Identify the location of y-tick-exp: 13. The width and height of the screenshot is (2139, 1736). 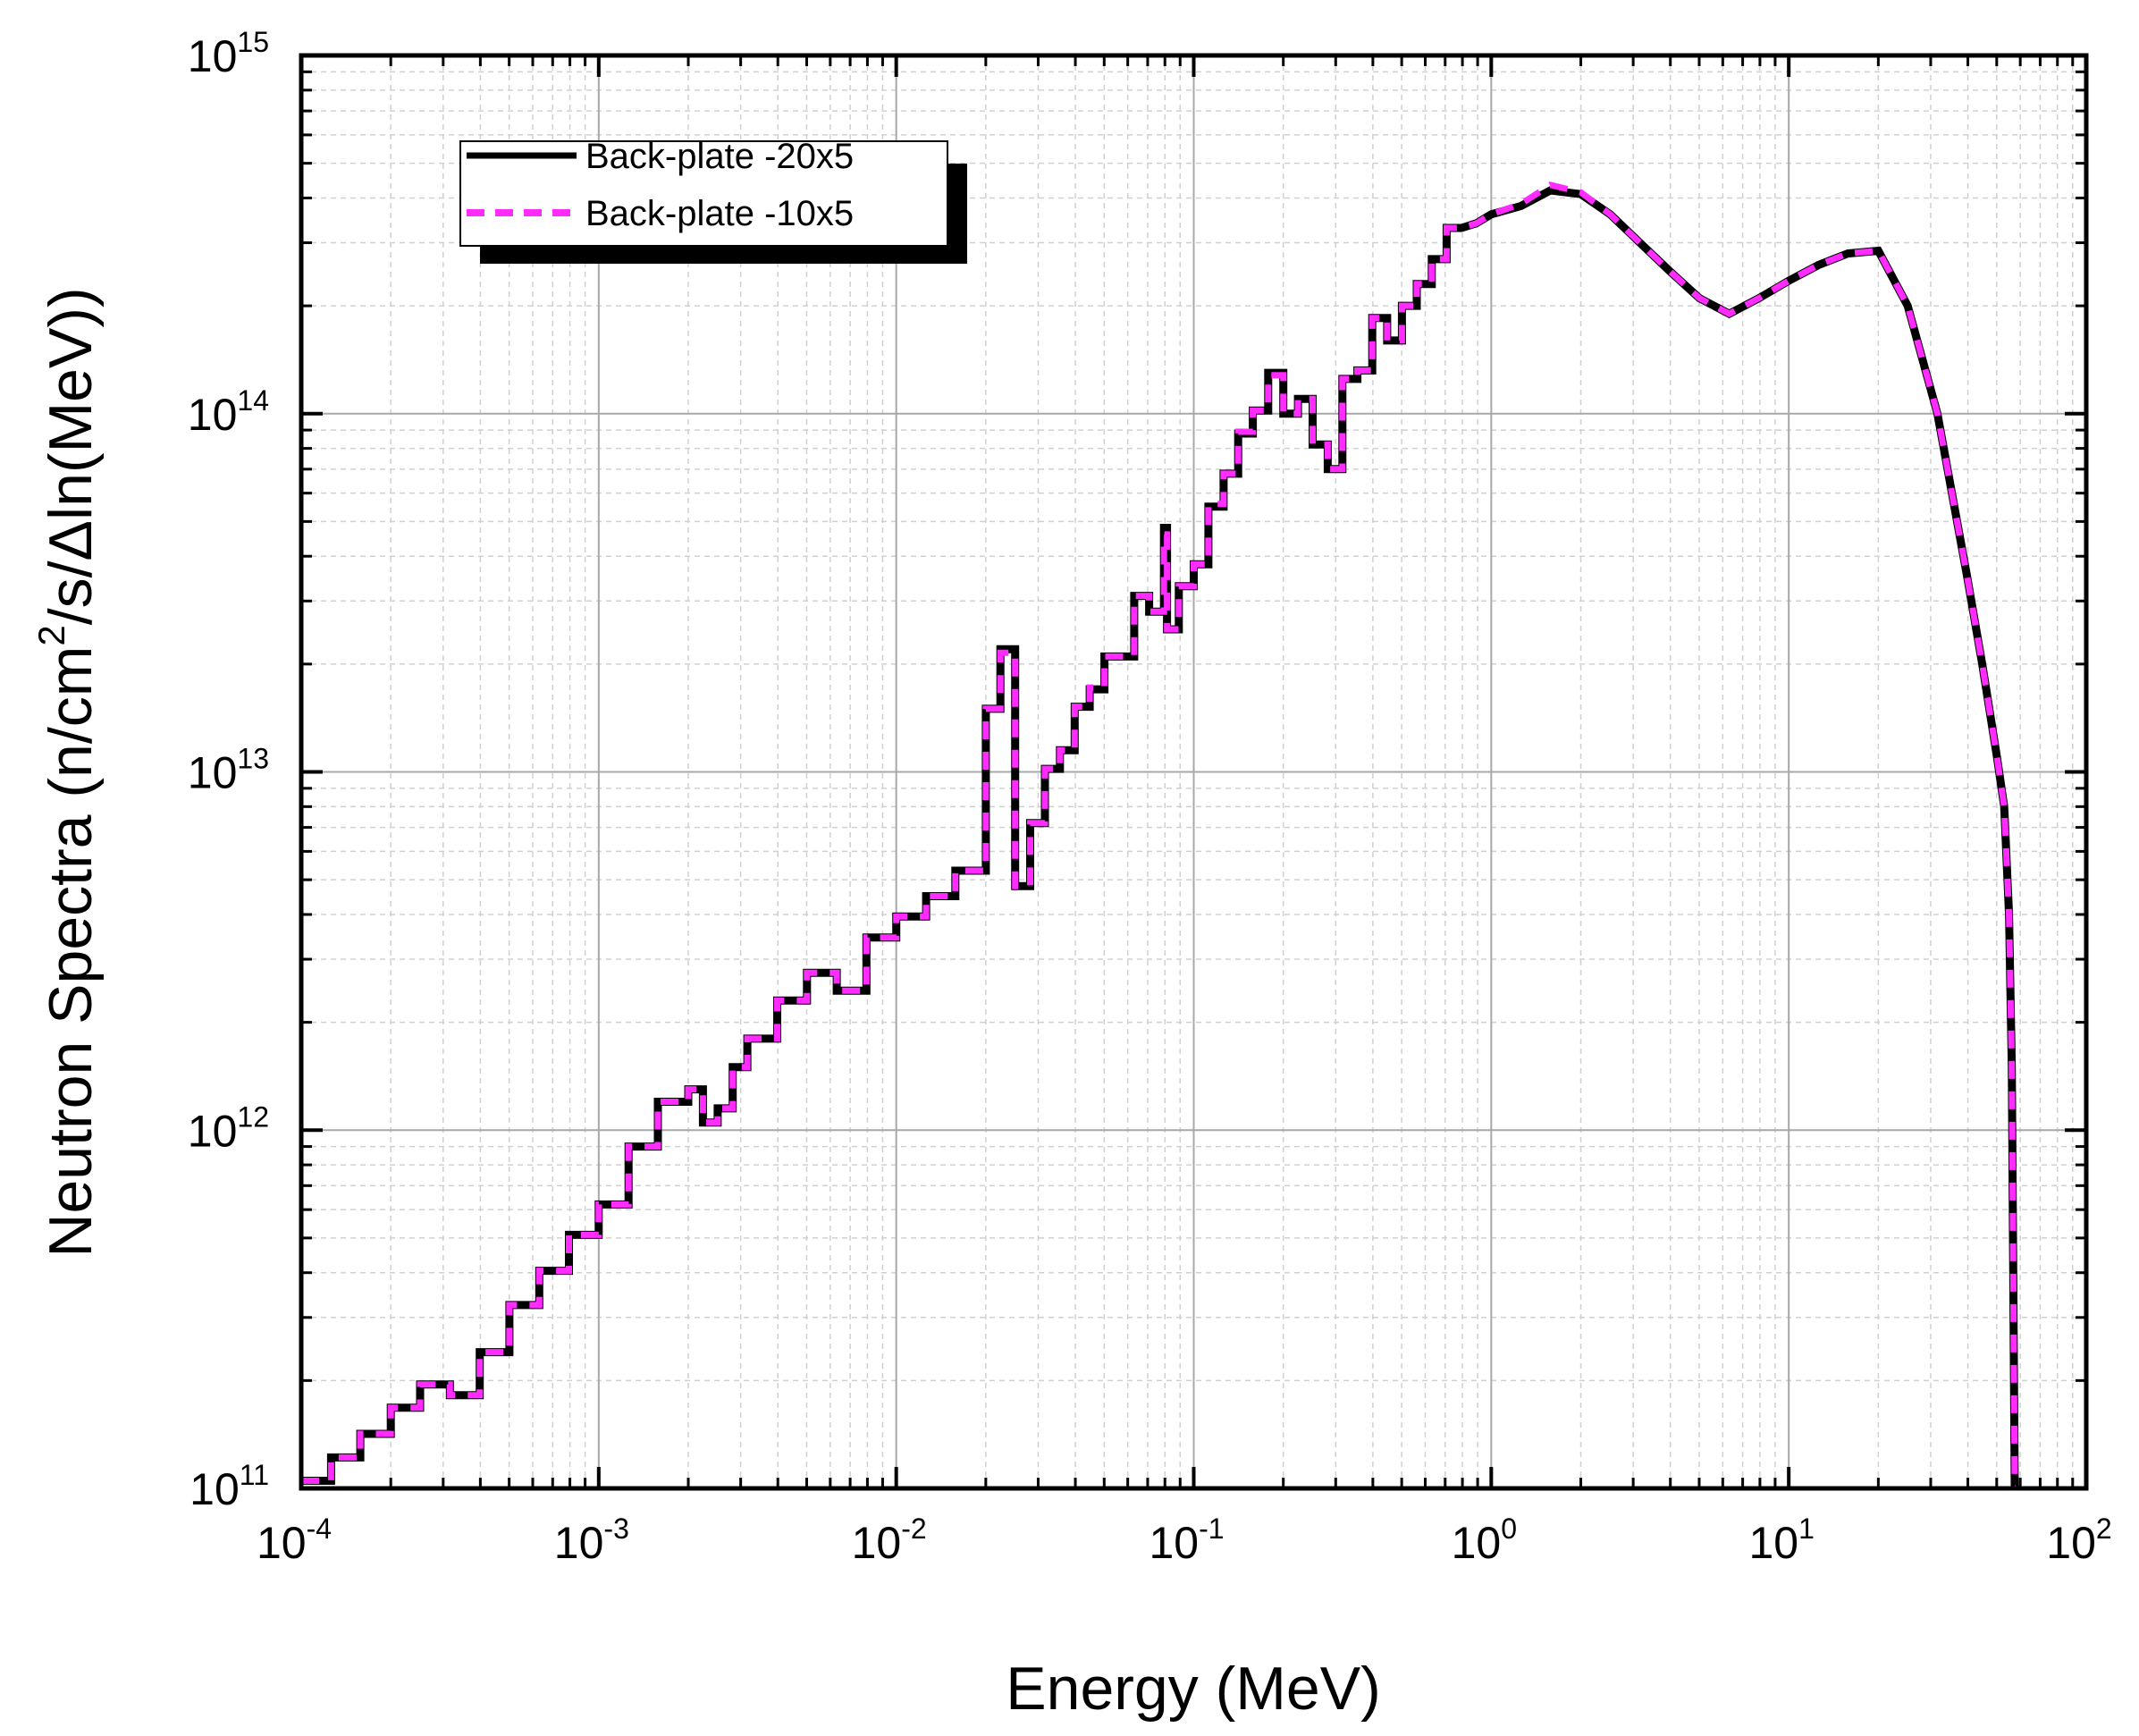
(253, 759).